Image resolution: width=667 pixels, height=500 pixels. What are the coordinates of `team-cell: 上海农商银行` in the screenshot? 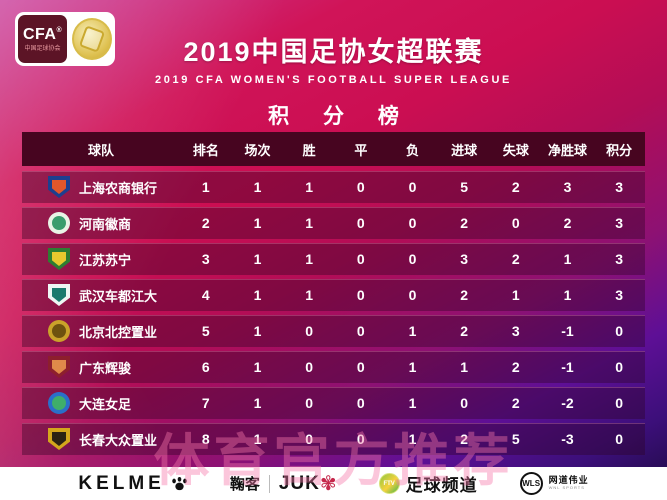 It's located at (101, 187).